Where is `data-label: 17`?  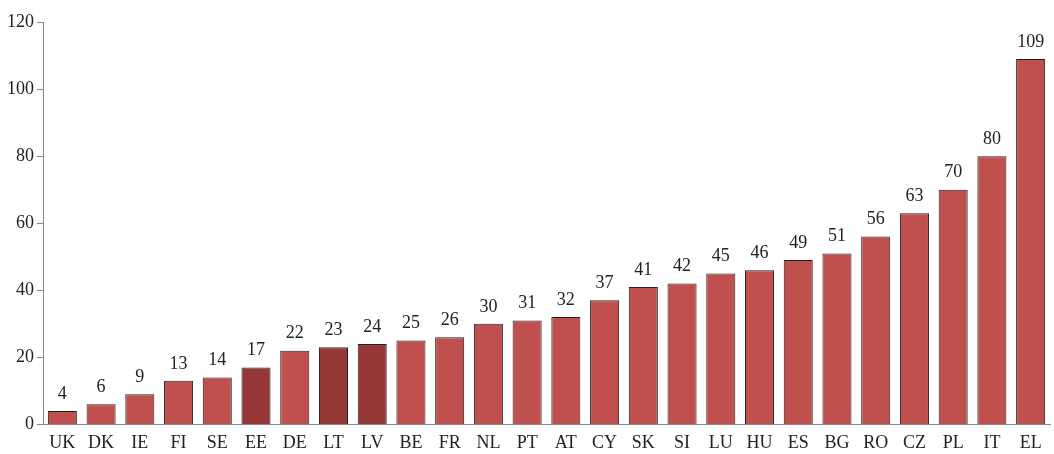 data-label: 17 is located at coordinates (256, 349).